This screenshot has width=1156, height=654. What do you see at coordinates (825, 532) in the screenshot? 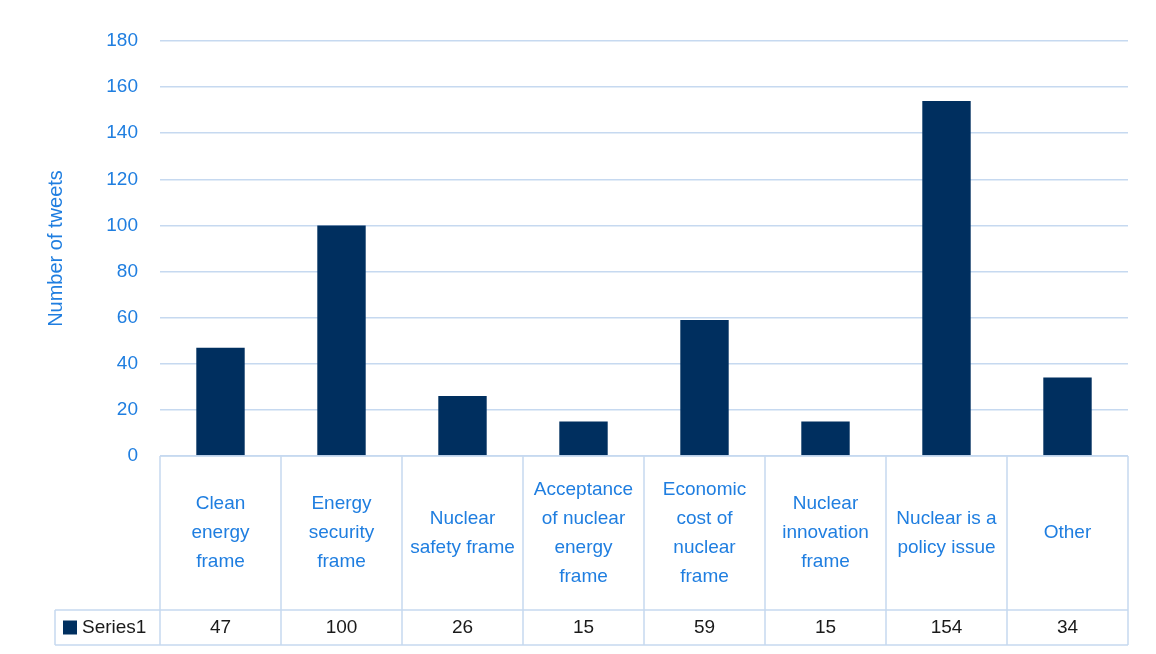
I see `x-tick-label: Nuclear innovation frame` at bounding box center [825, 532].